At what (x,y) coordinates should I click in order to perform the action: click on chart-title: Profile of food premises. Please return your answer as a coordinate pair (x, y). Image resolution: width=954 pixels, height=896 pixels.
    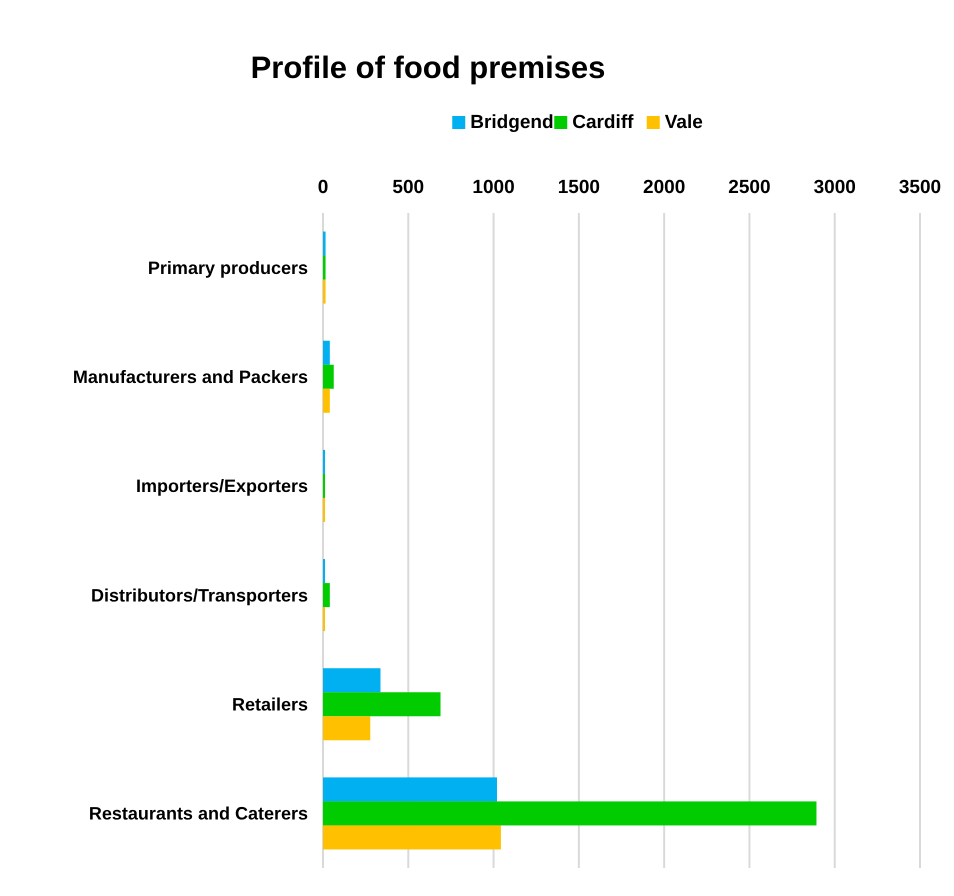
    Looking at the image, I should click on (428, 67).